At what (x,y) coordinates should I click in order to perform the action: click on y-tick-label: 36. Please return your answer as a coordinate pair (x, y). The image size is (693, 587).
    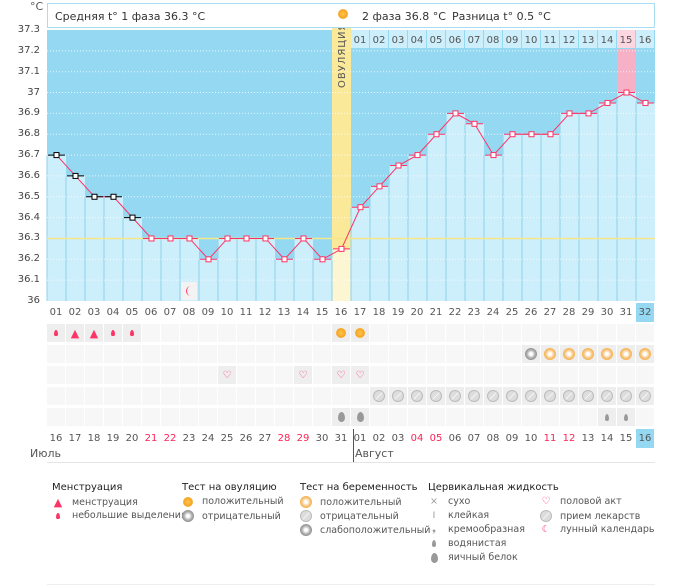
    Looking at the image, I should click on (33, 300).